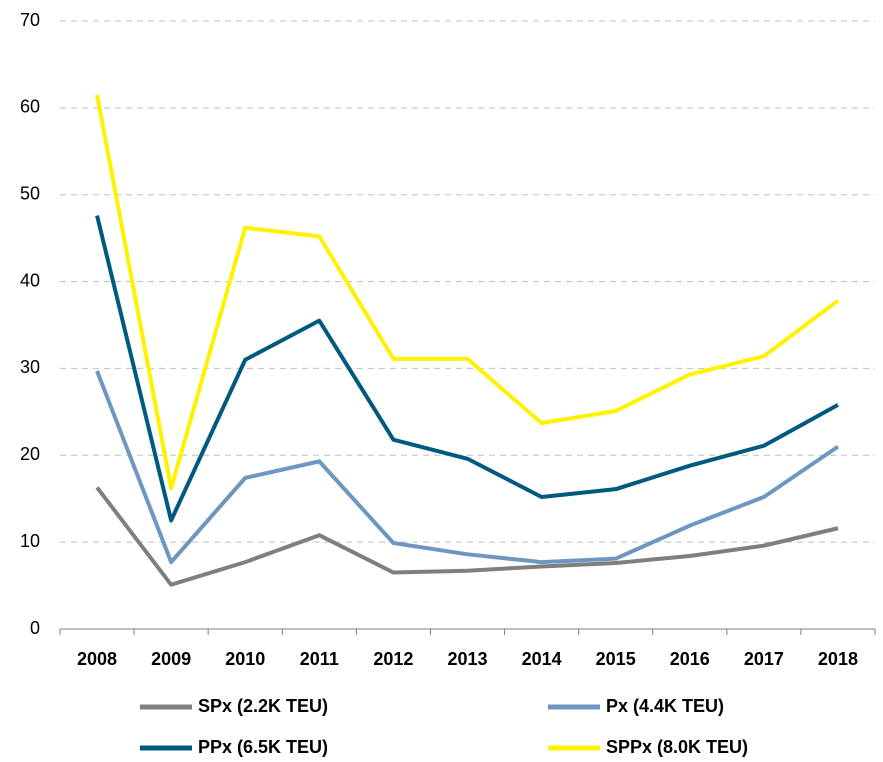 This screenshot has height=762, width=883. Describe the element at coordinates (30, 280) in the screenshot. I see `y-tick-label: 40` at that location.